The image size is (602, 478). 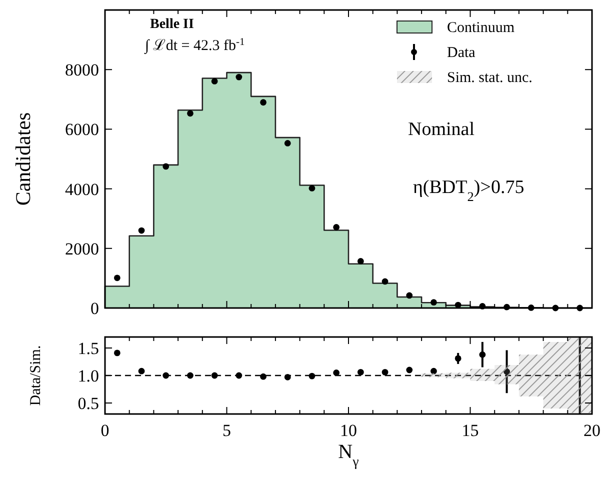 I want to click on y-tick-label: 2000, so click(x=82, y=248).